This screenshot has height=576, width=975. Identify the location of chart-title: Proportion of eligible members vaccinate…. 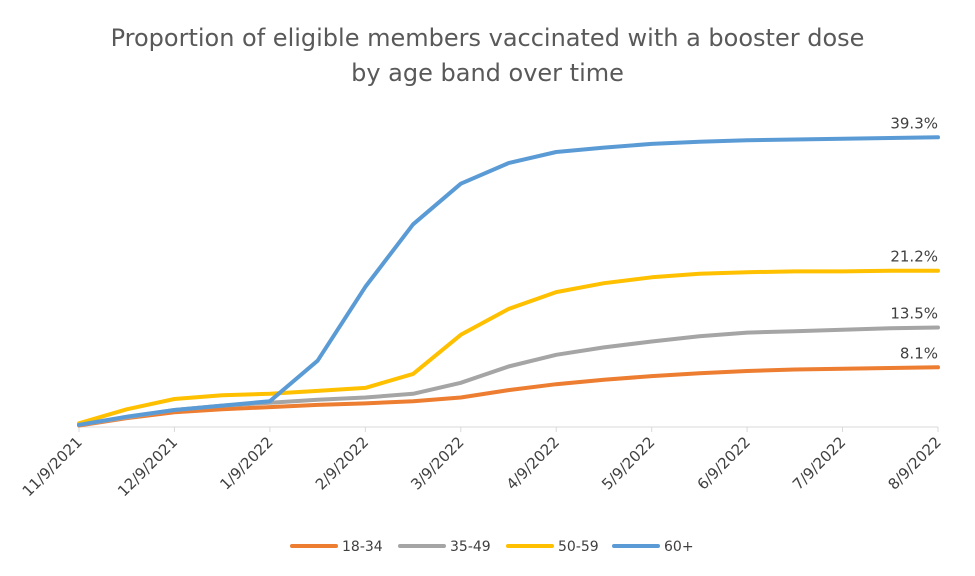
(488, 55).